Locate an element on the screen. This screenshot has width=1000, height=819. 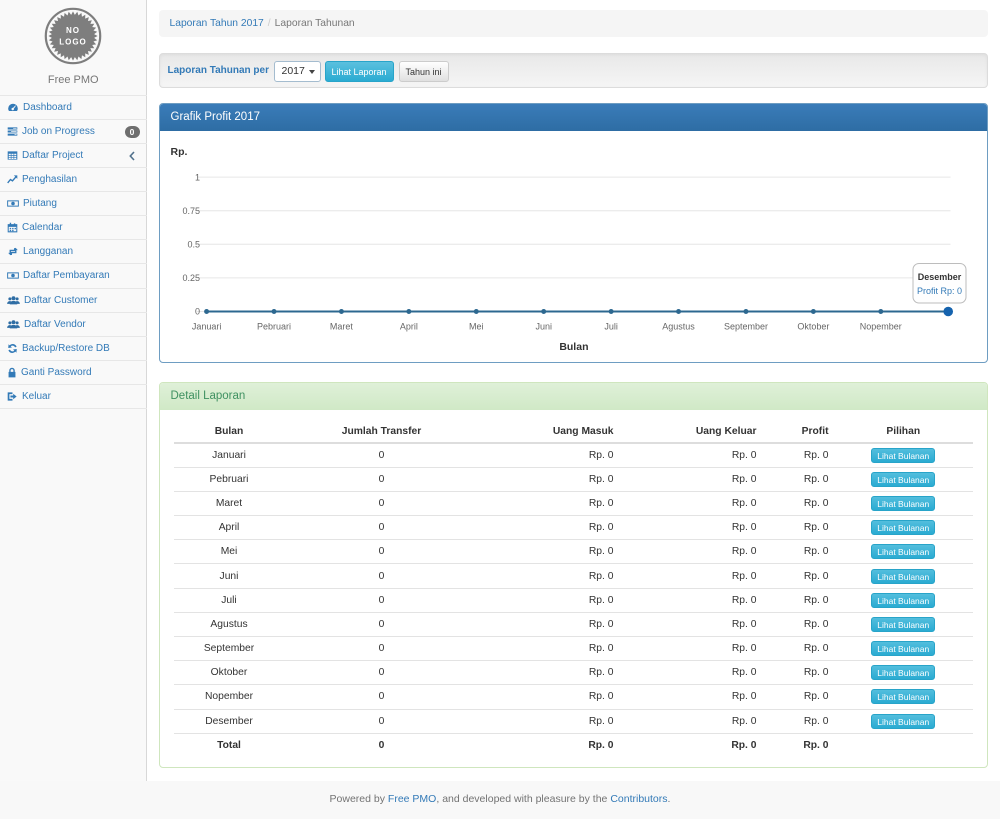
svg-text: September is located at coordinates (745, 326).